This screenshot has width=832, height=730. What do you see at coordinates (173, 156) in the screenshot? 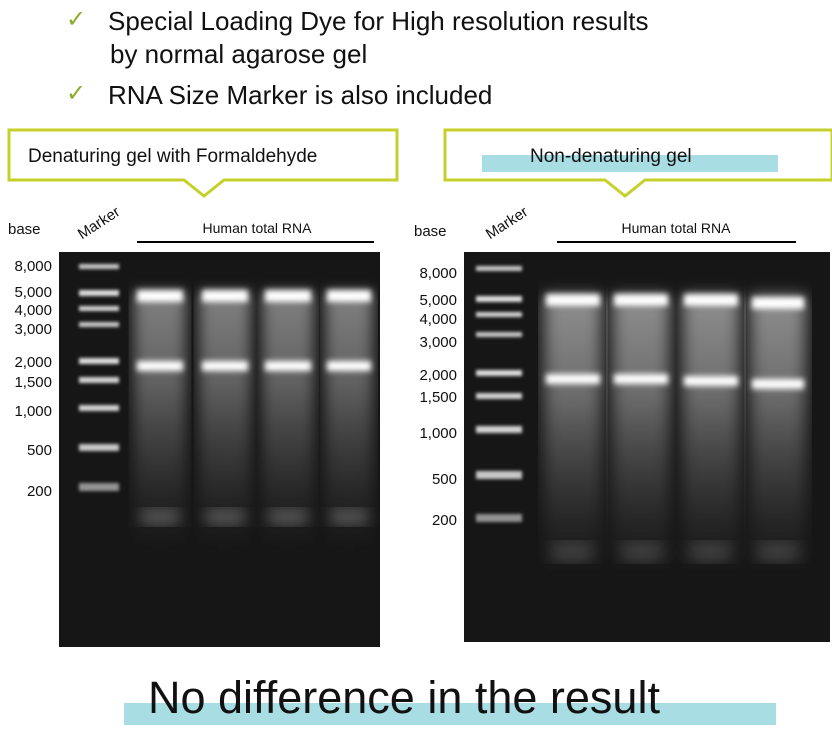
I see `callout-left-text: Denaturing gel with Formaldehyde` at bounding box center [173, 156].